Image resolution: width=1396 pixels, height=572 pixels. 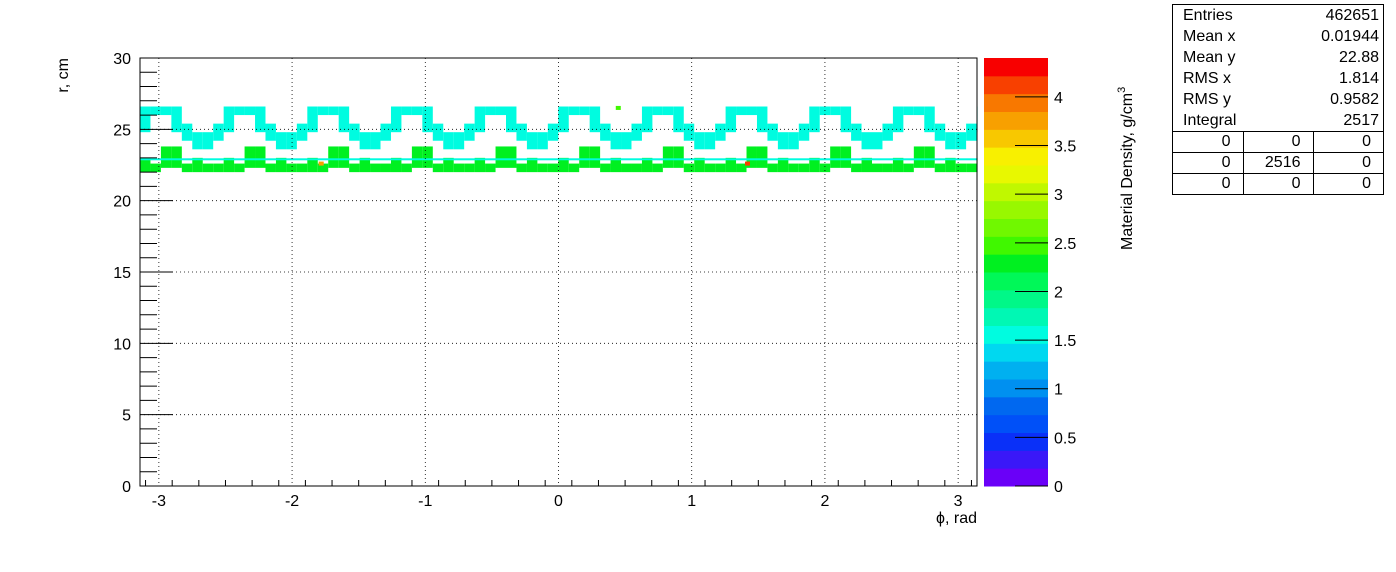 What do you see at coordinates (1058, 98) in the screenshot?
I see `z-tick-label: 4` at bounding box center [1058, 98].